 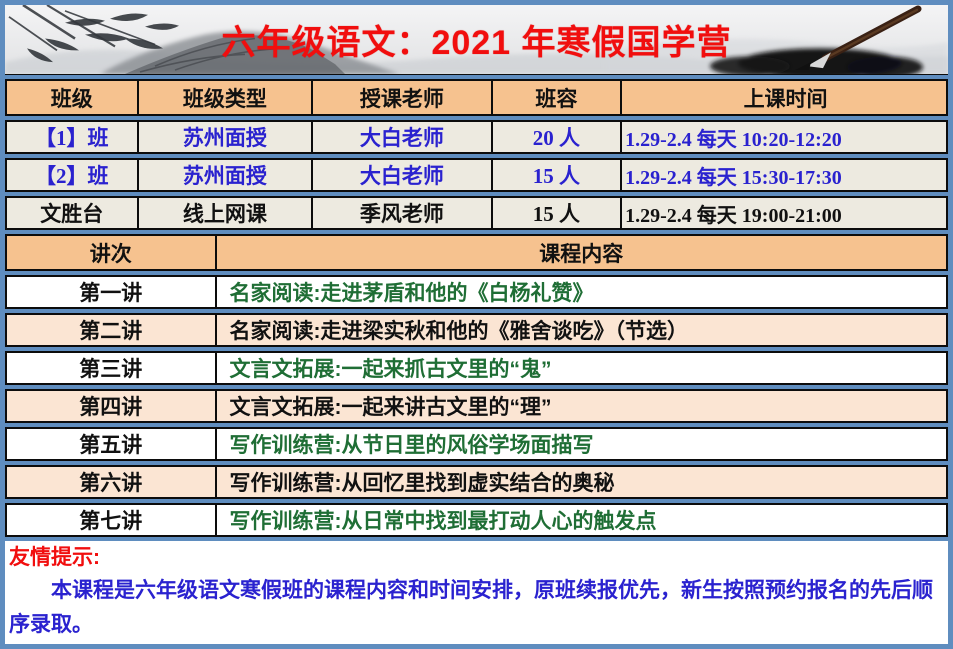 I want to click on lecture-content: 写作训练营:从回忆里找到虚实结合的奥秘, so click(x=580, y=482).